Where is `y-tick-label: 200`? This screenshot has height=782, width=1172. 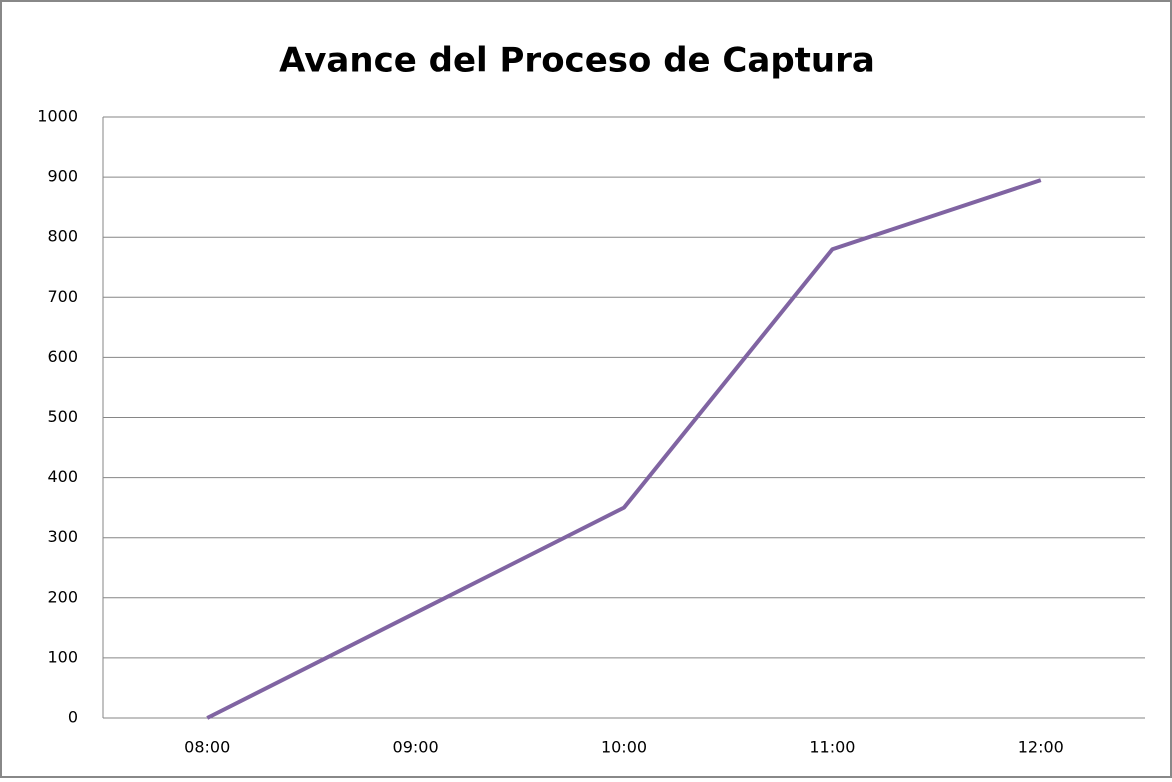 y-tick-label: 200 is located at coordinates (62, 596).